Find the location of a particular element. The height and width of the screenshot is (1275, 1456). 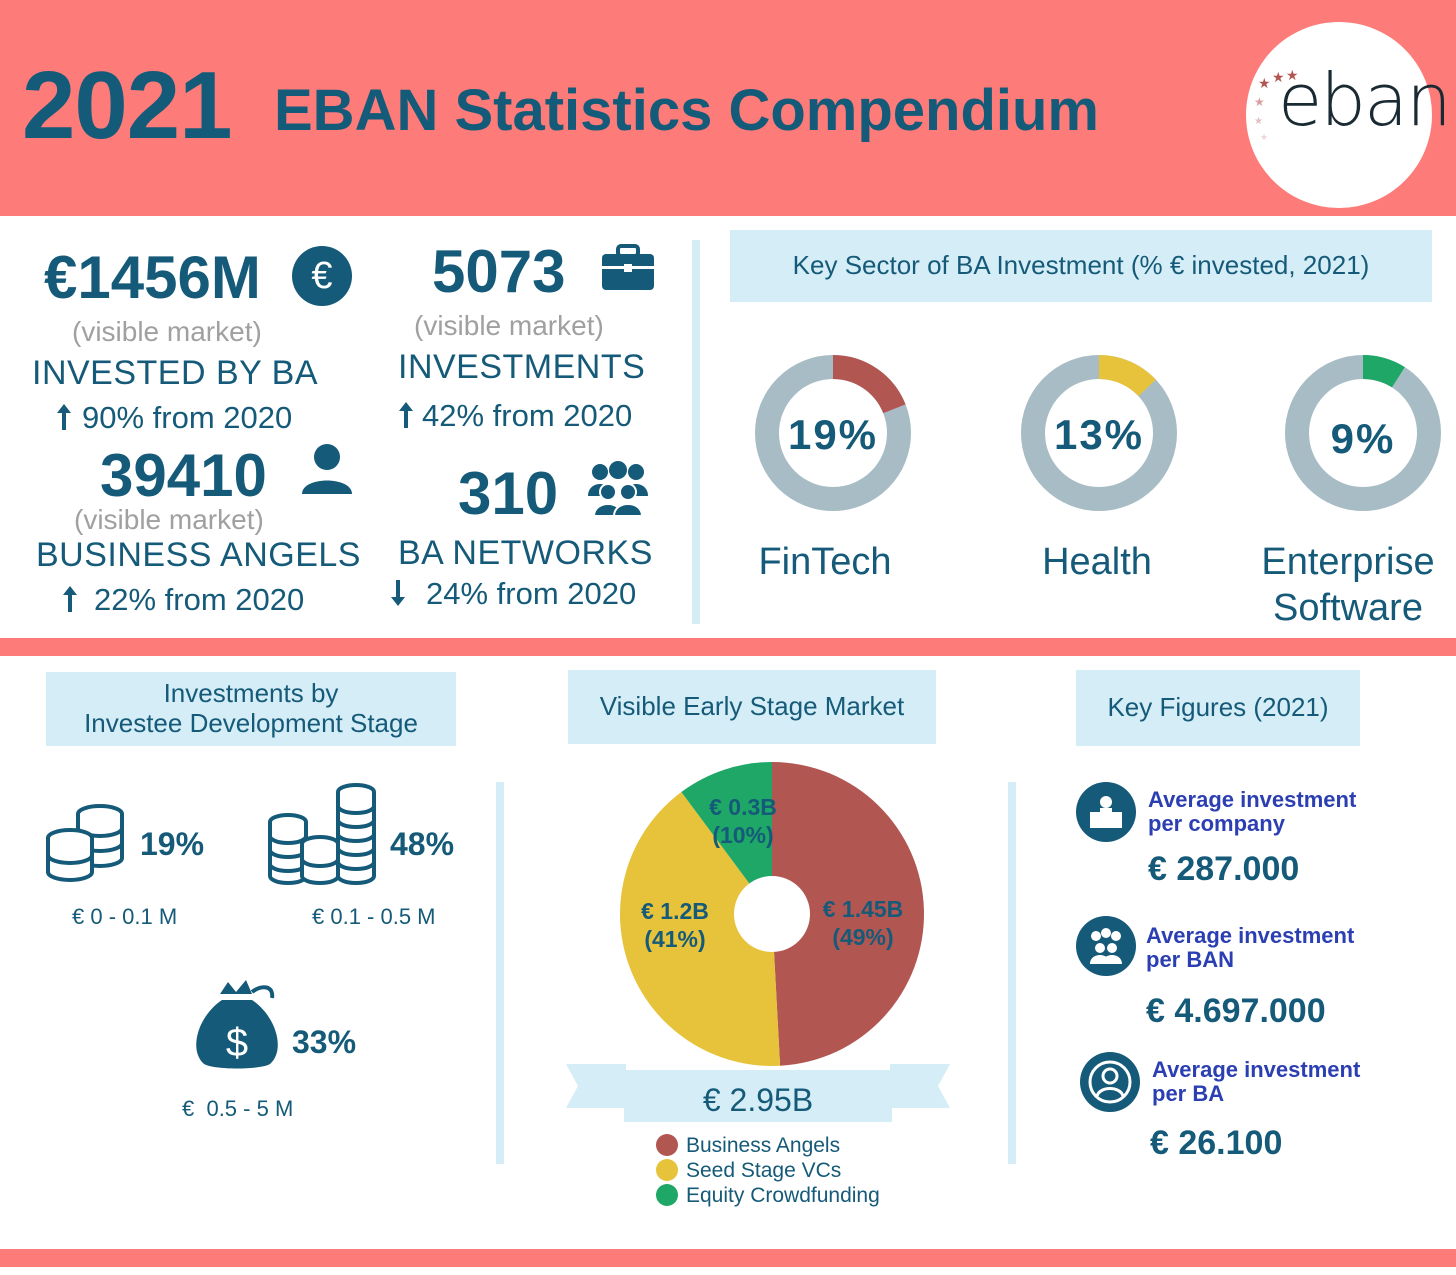

market-total: € 2.95B is located at coordinates (758, 1100).